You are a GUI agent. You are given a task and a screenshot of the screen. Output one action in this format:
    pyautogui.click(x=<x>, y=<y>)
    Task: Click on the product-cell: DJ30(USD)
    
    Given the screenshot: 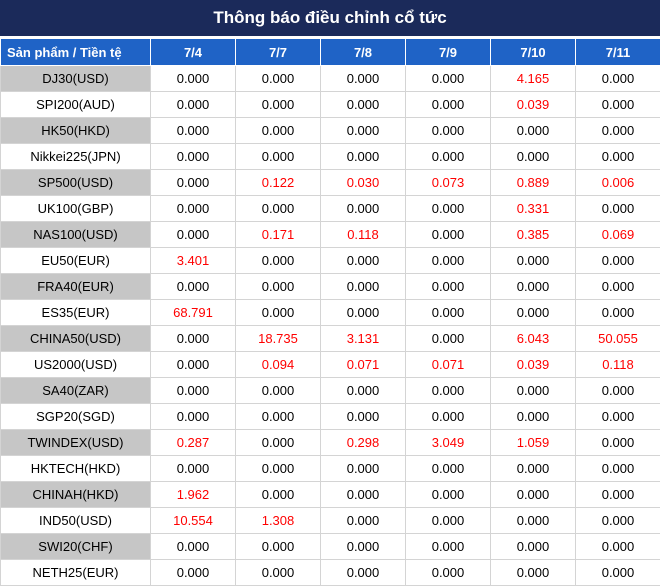 What is the action you would take?
    pyautogui.click(x=75, y=78)
    